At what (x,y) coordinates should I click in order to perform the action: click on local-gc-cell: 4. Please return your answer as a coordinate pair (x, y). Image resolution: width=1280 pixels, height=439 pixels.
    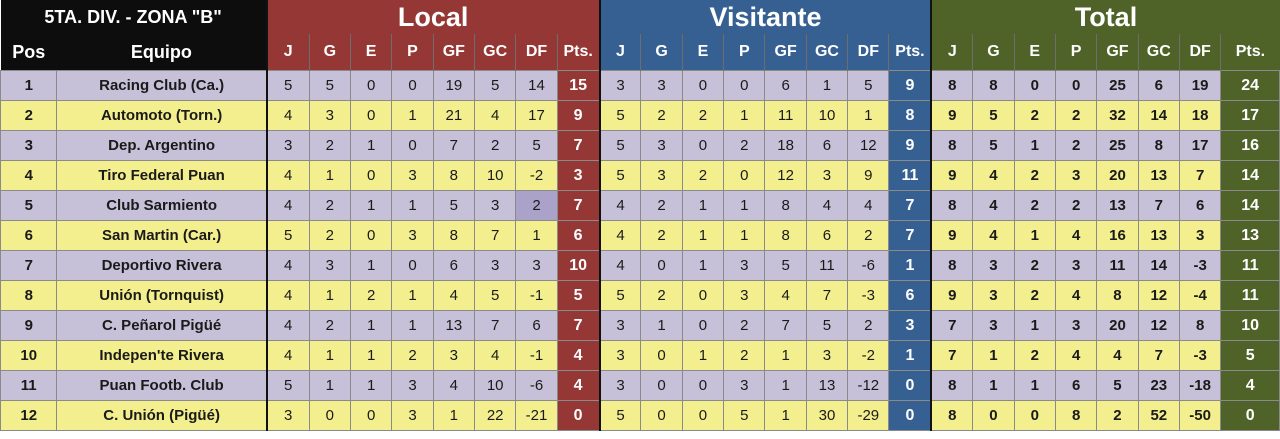
    Looking at the image, I should click on (495, 115).